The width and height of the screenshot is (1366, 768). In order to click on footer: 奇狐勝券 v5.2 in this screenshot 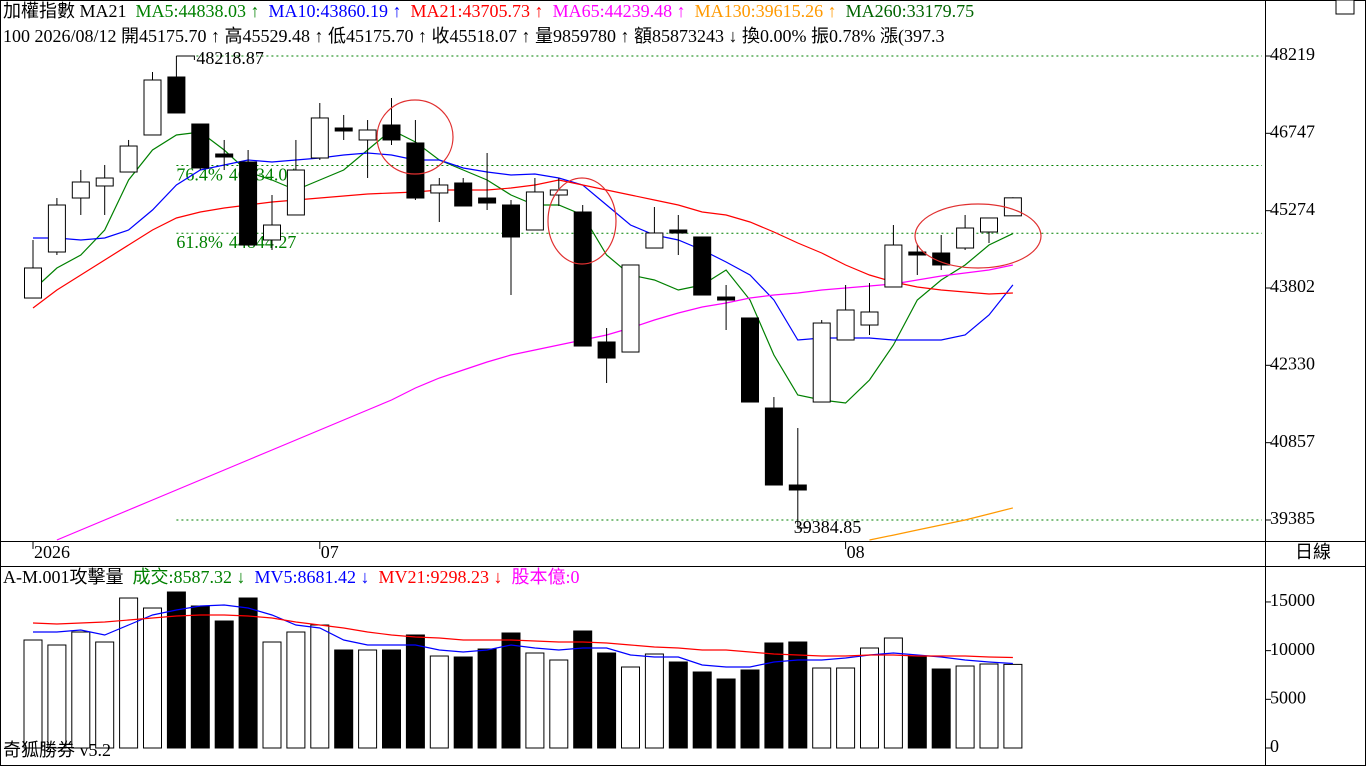, I will do `click(57, 750)`.